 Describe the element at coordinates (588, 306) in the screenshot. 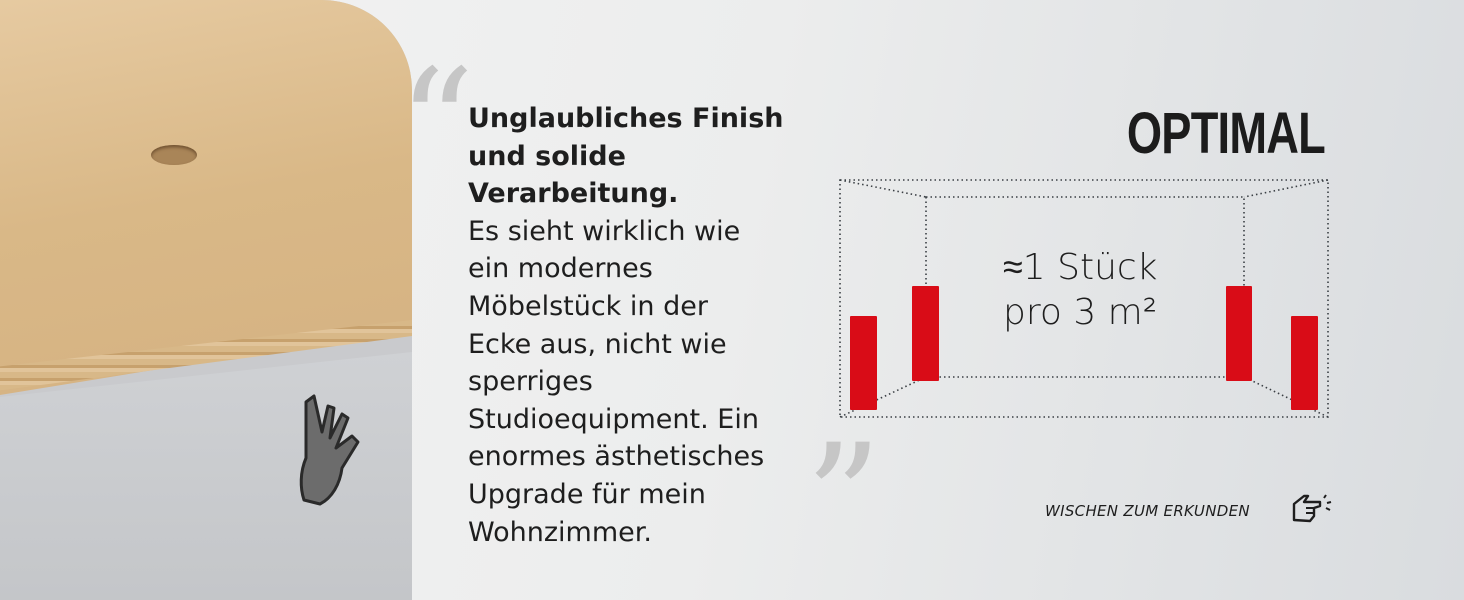

I see `review-body-line: Möbelstück in der` at that location.